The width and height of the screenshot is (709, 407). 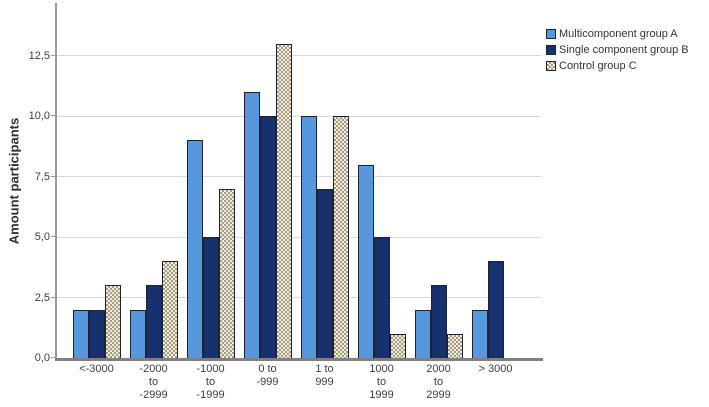 What do you see at coordinates (39, 116) in the screenshot?
I see `y-tick-label: 10,0` at bounding box center [39, 116].